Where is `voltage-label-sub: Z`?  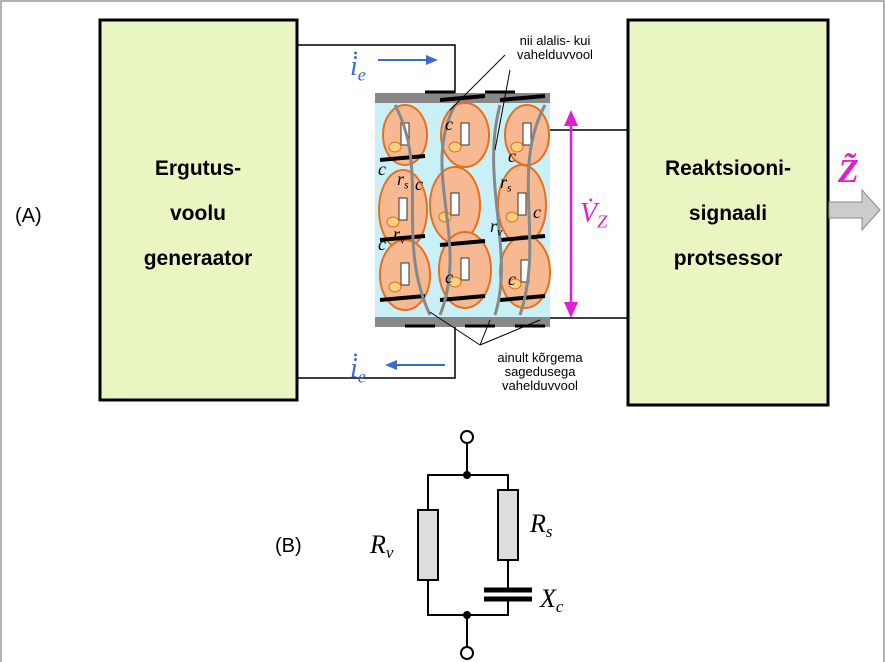
voltage-label-sub: Z is located at coordinates (602, 222).